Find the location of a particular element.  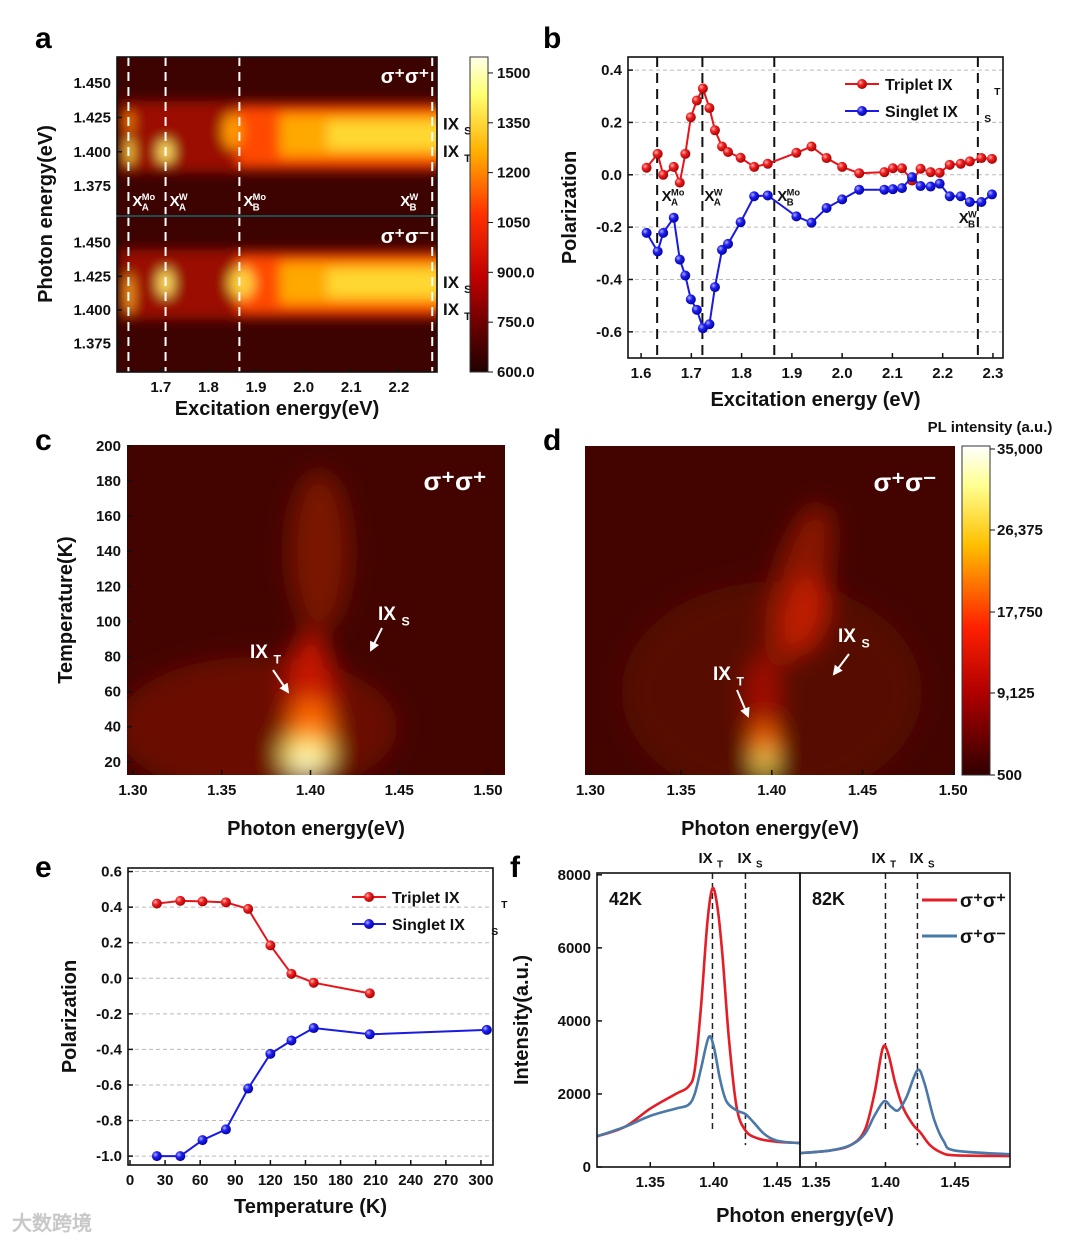

panel-e-y-tick-label: -0.2 is located at coordinates (109, 1014).